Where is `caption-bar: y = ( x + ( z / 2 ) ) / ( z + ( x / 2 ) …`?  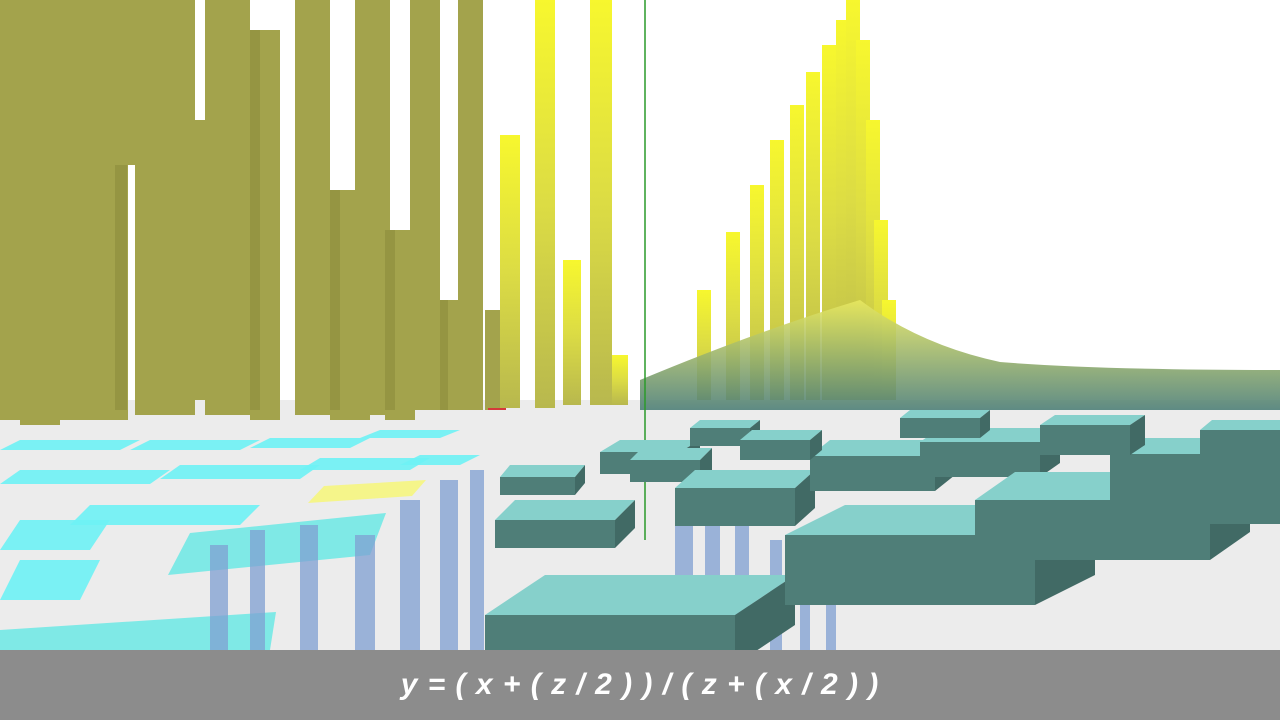 caption-bar: y = ( x + ( z / 2 ) ) / ( z + ( x / 2 ) … is located at coordinates (640, 685).